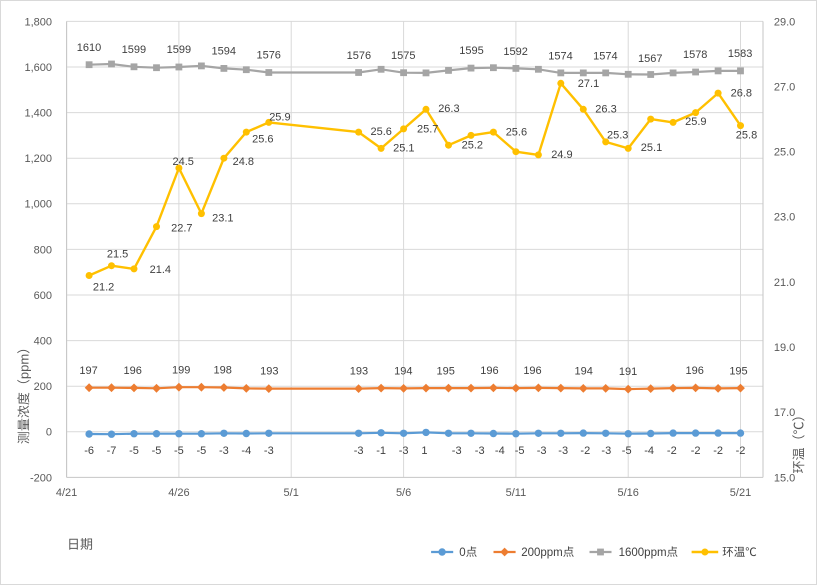 The width and height of the screenshot is (817, 585). I want to click on svg-text: 23.1, so click(222, 218).